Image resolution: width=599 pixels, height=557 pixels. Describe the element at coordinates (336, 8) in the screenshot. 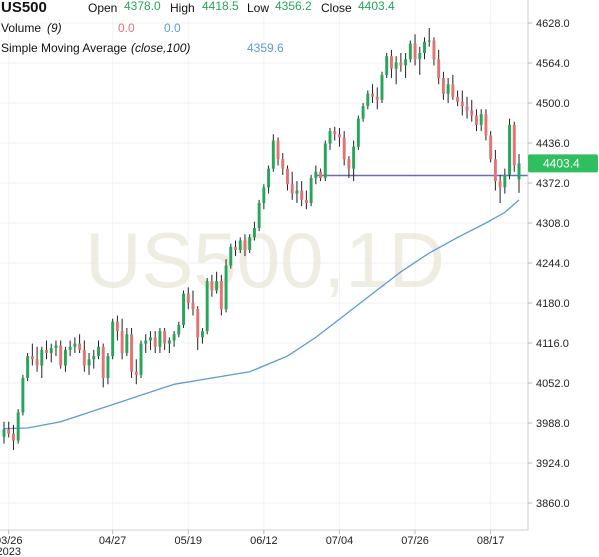

I see `close-label: Close` at that location.